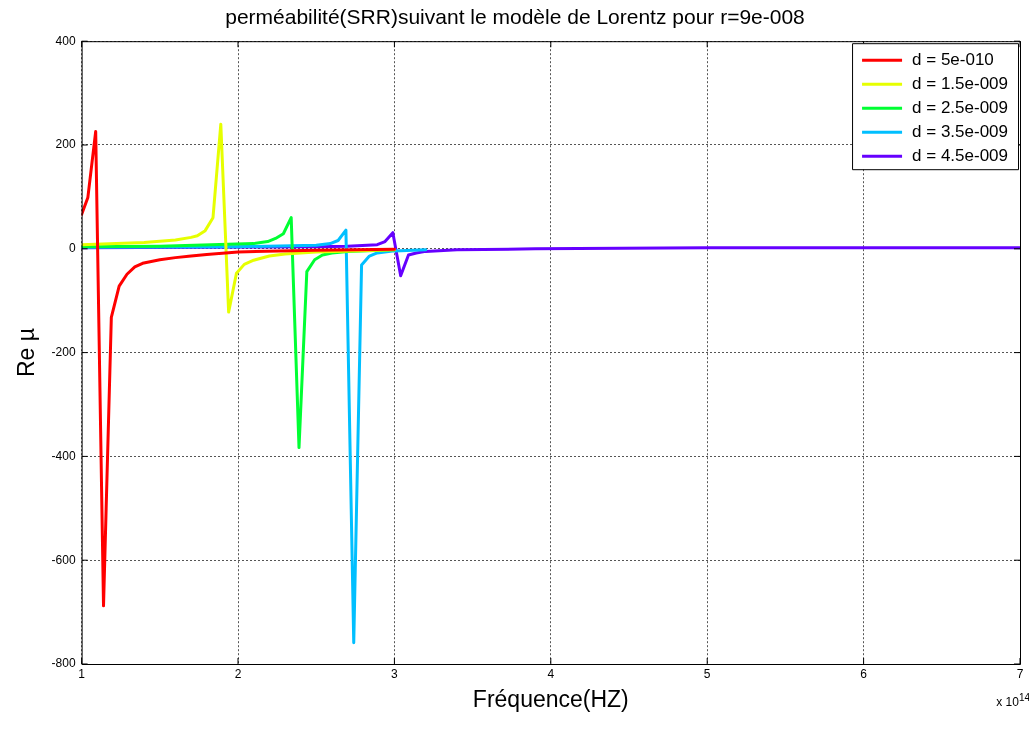 This screenshot has height=738, width=1029. What do you see at coordinates (953, 59) in the screenshot?
I see `legend-label: d = 5e-010` at bounding box center [953, 59].